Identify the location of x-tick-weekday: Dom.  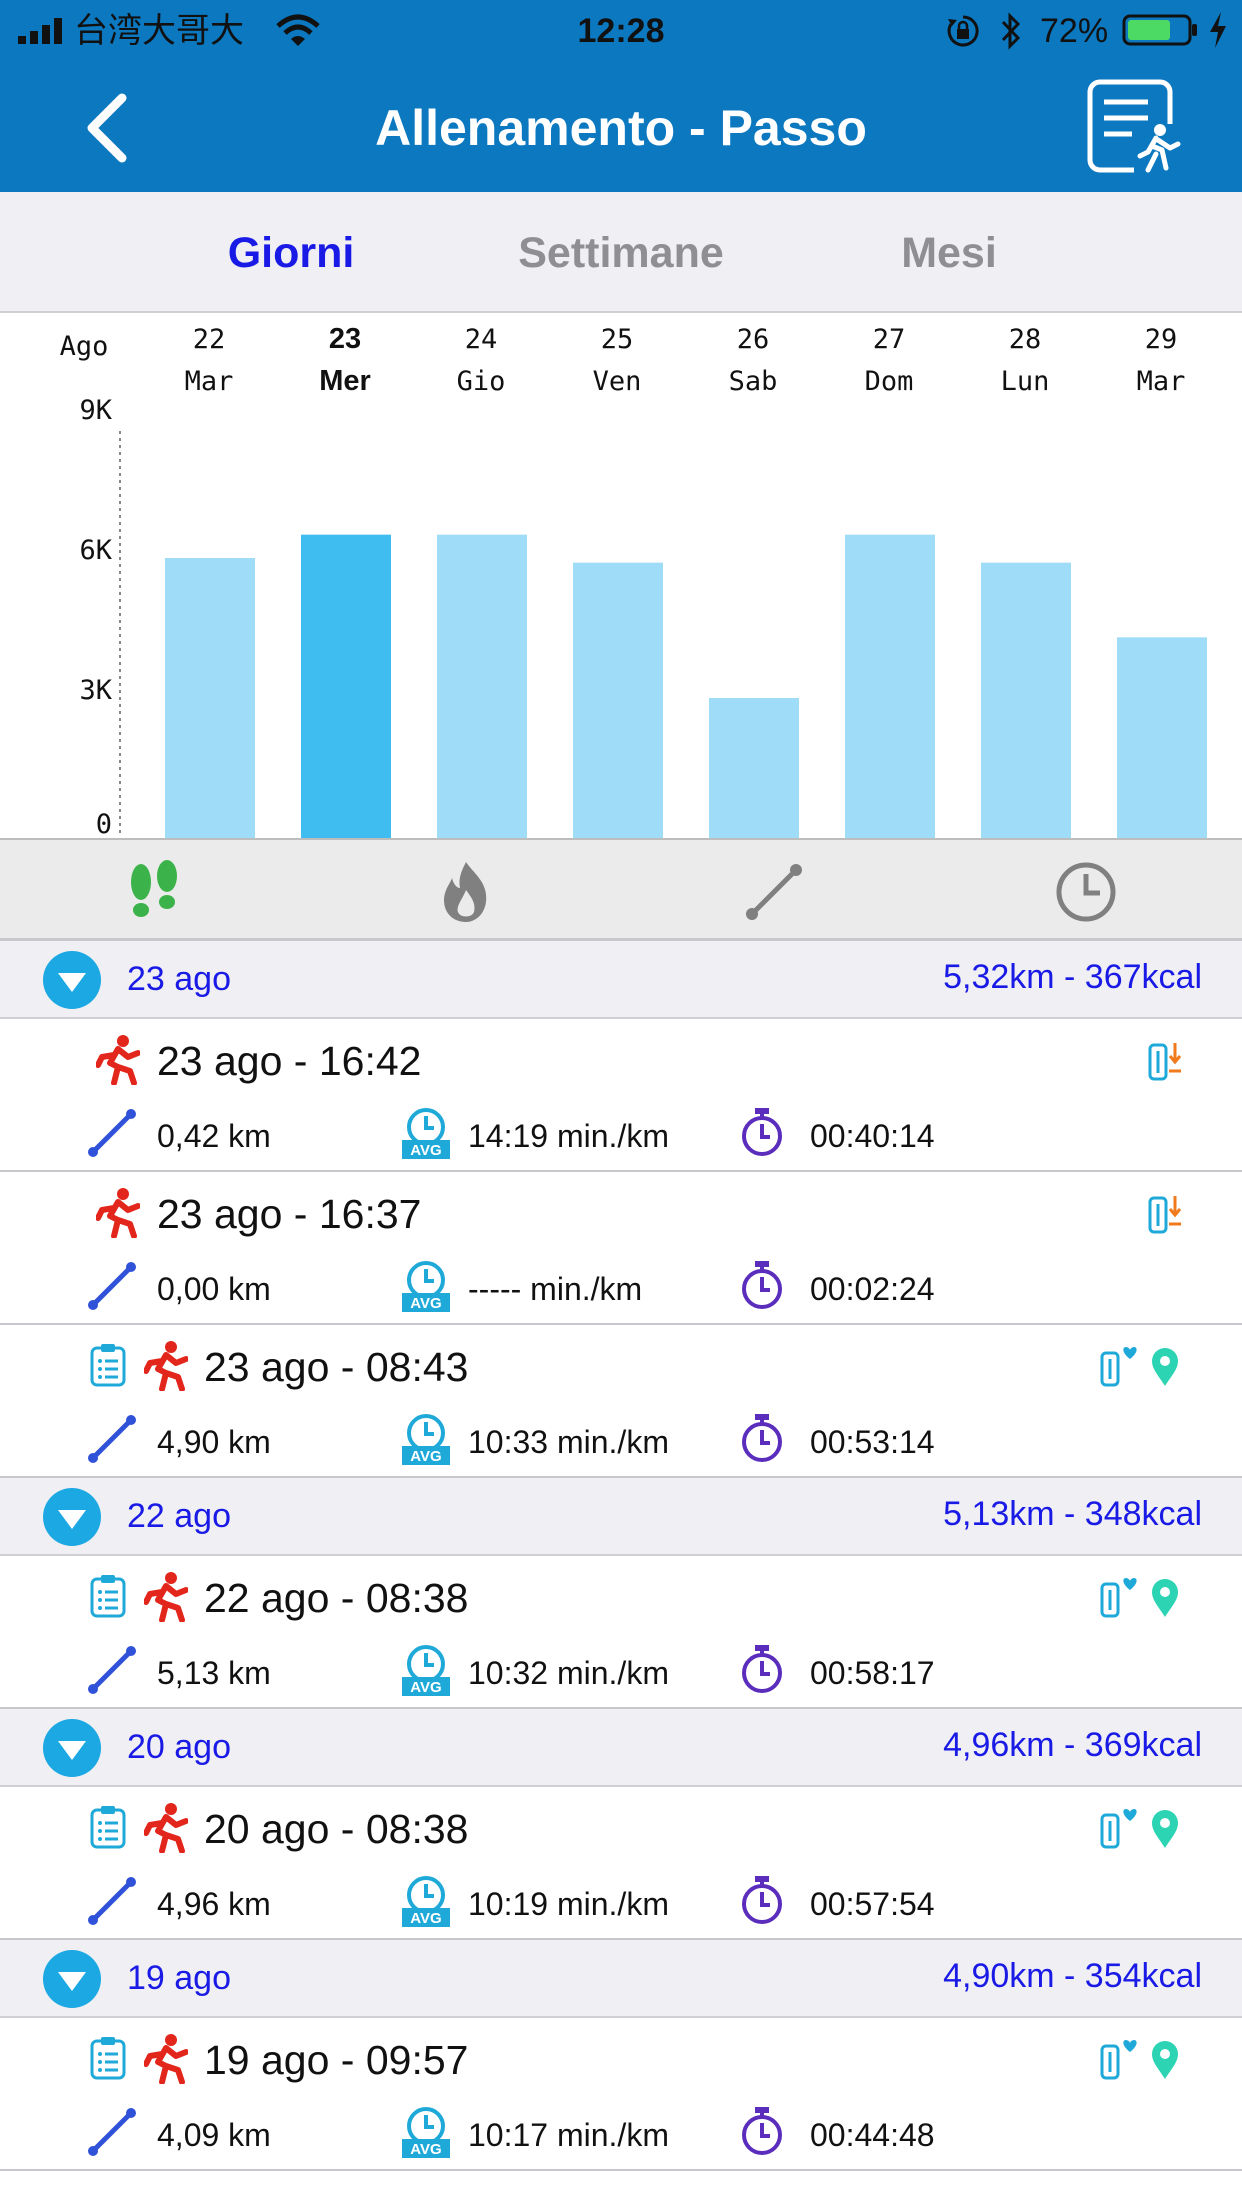
(889, 381).